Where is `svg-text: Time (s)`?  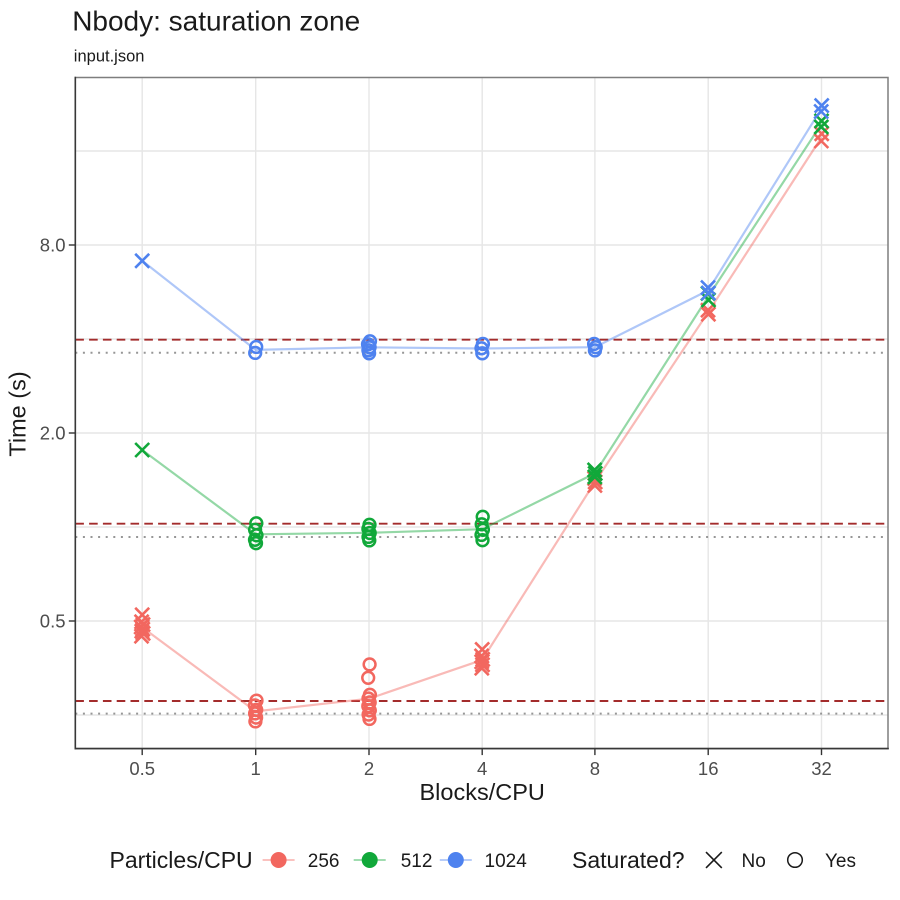
svg-text: Time (s) is located at coordinates (18, 413).